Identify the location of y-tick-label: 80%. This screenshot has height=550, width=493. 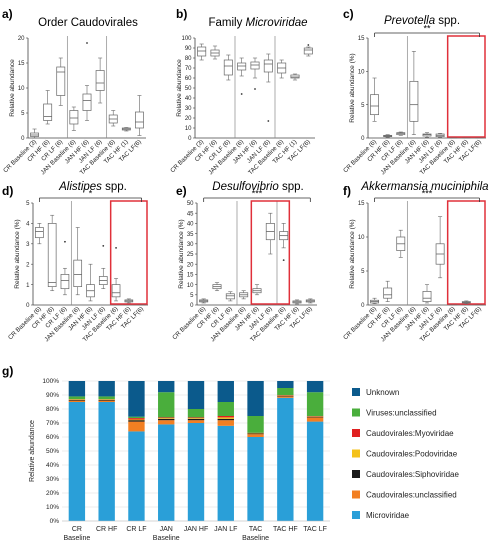
(52, 409).